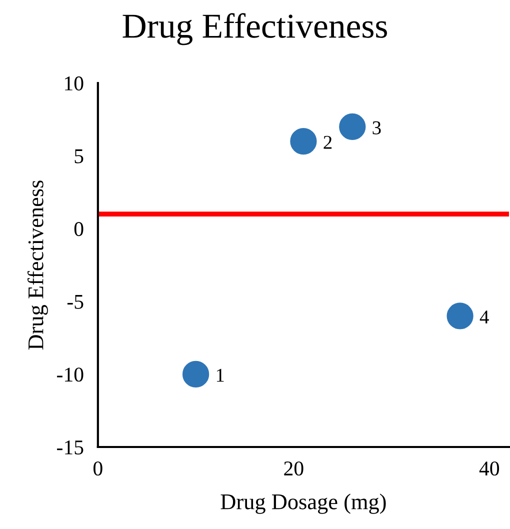  What do you see at coordinates (74, 83) in the screenshot?
I see `y-tick-label: 10` at bounding box center [74, 83].